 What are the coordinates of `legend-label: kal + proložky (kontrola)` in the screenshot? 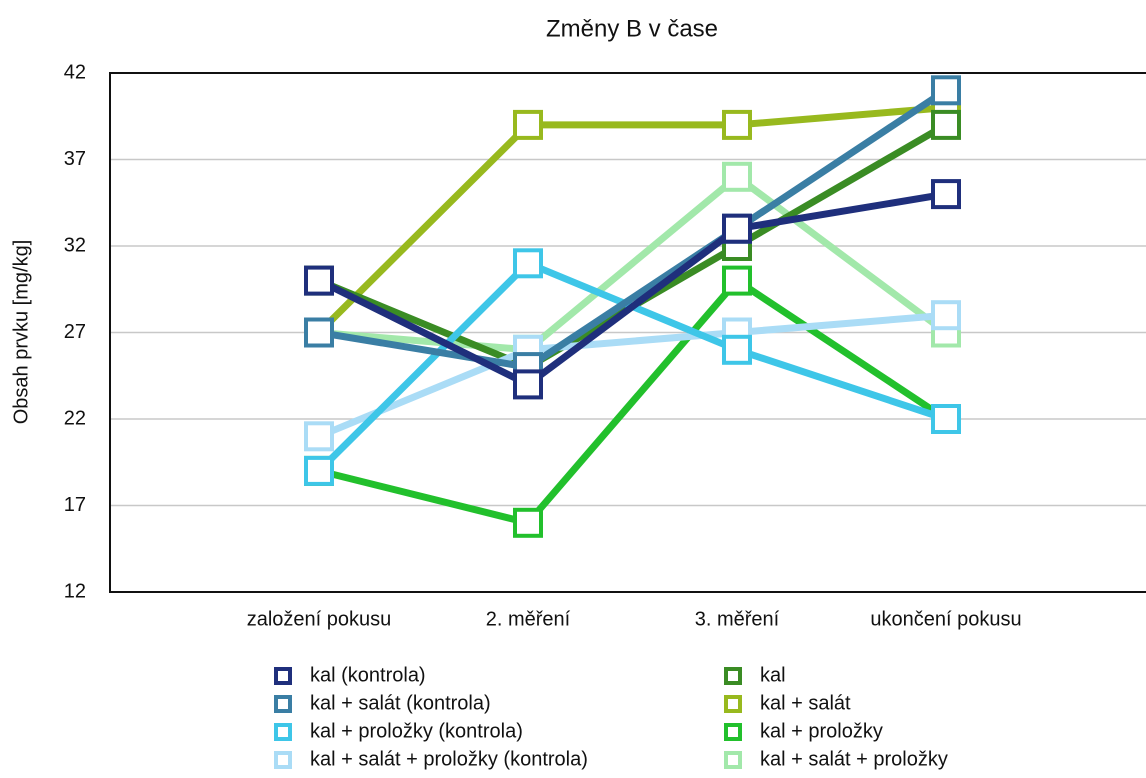 It's located at (416, 731).